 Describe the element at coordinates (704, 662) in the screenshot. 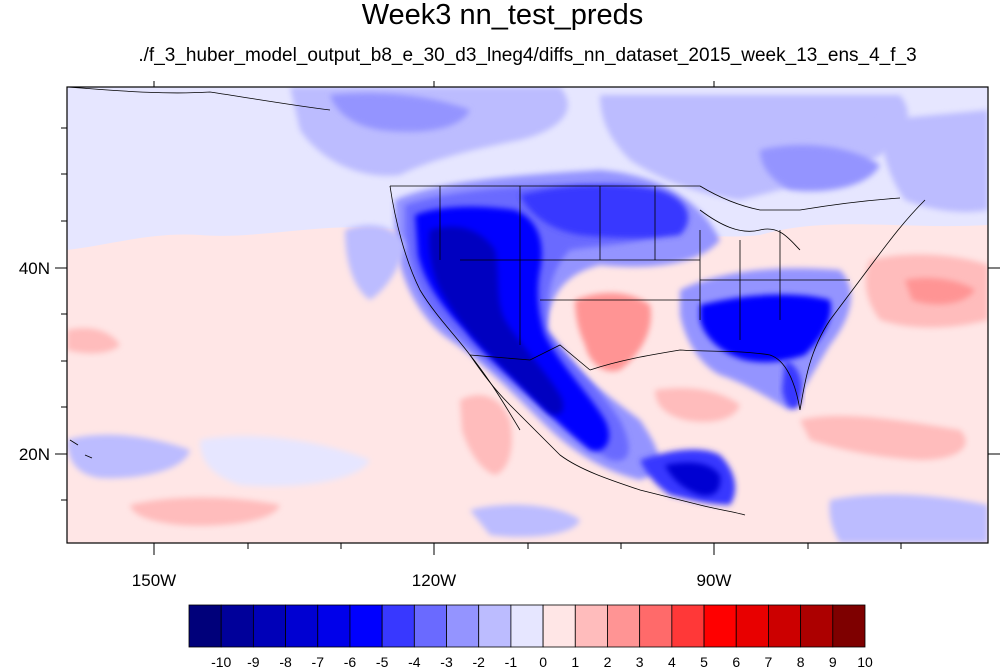

I see `colorbar-label: 5` at that location.